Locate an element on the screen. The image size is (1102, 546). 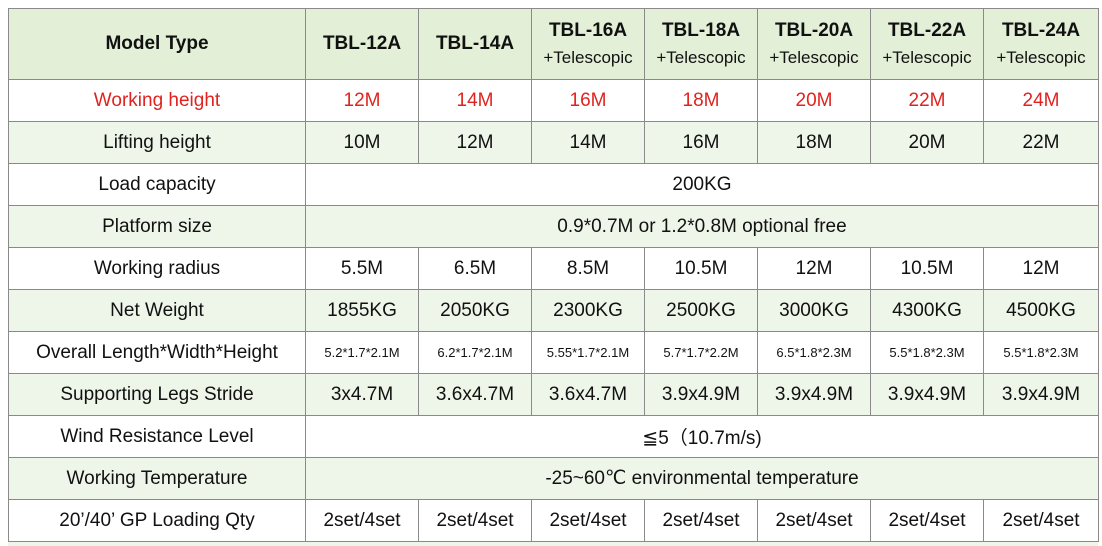
model-type-header: Model Type is located at coordinates (157, 44).